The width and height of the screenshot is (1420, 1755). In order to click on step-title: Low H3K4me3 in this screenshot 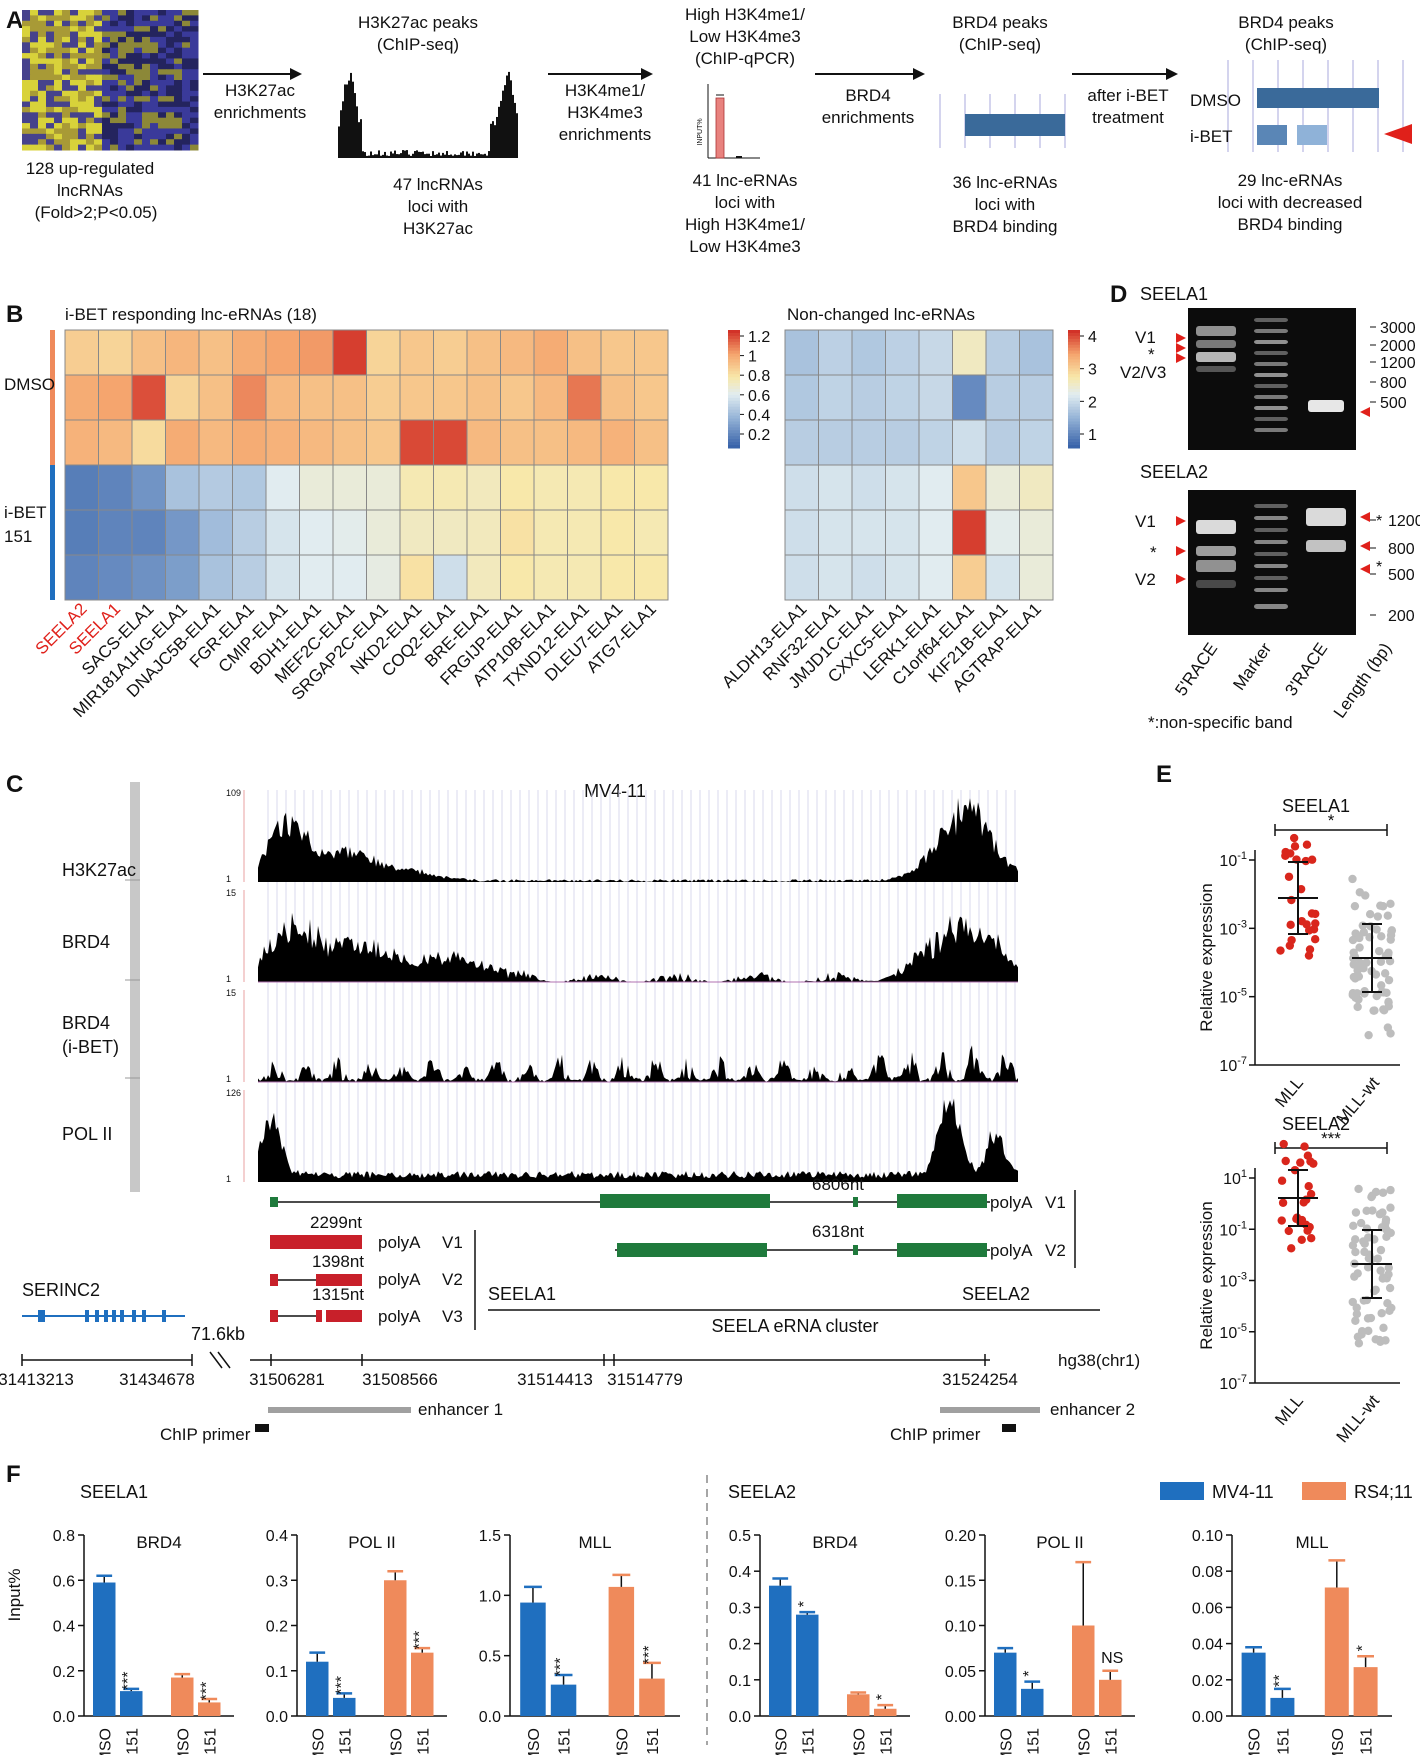, I will do `click(745, 36)`.